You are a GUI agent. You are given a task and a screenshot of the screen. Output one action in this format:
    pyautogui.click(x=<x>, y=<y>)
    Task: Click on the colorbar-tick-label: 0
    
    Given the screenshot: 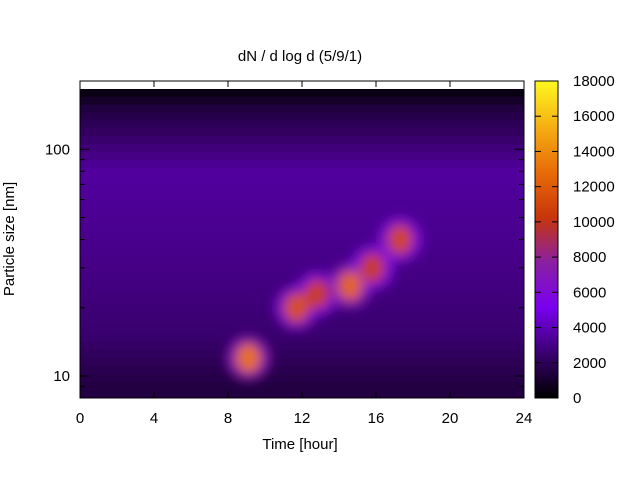 What is the action you would take?
    pyautogui.click(x=577, y=398)
    